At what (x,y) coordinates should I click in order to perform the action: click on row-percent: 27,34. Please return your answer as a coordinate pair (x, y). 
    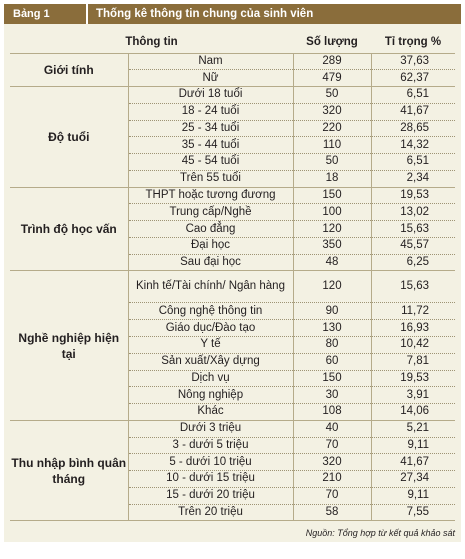
    Looking at the image, I should click on (412, 479).